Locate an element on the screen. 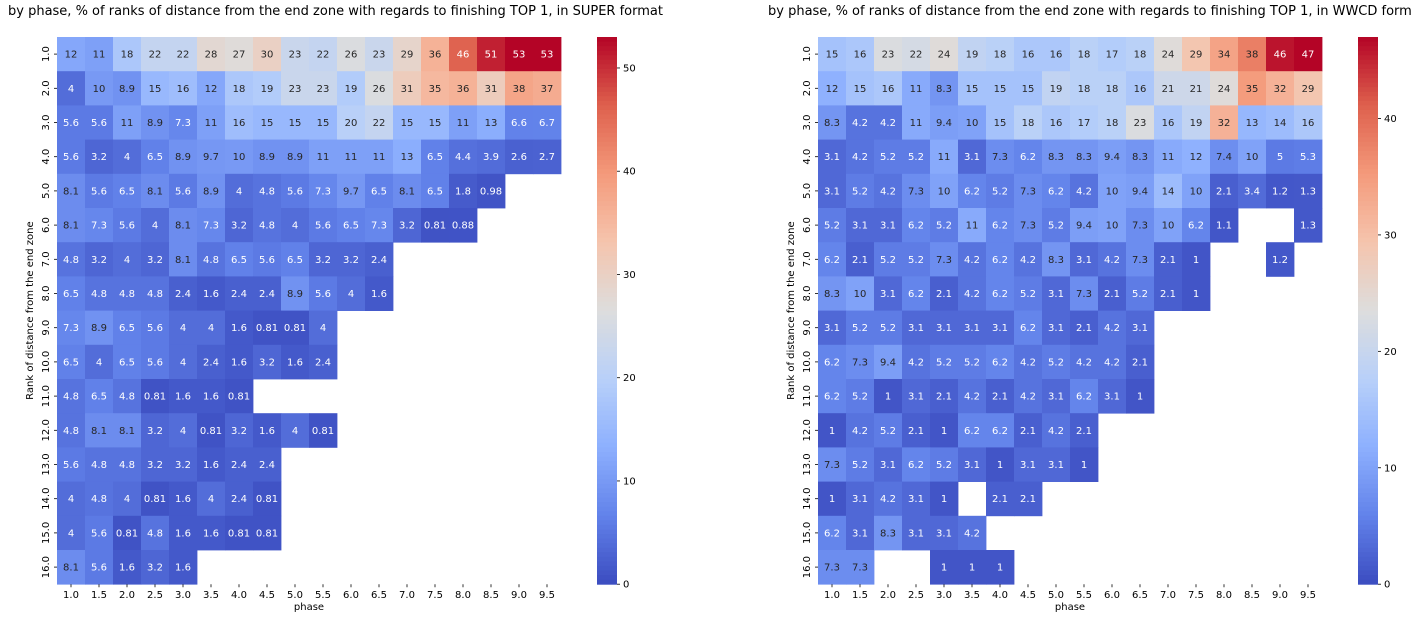 The width and height of the screenshot is (1411, 619). right-cell-label: 6.2 is located at coordinates (832, 397).